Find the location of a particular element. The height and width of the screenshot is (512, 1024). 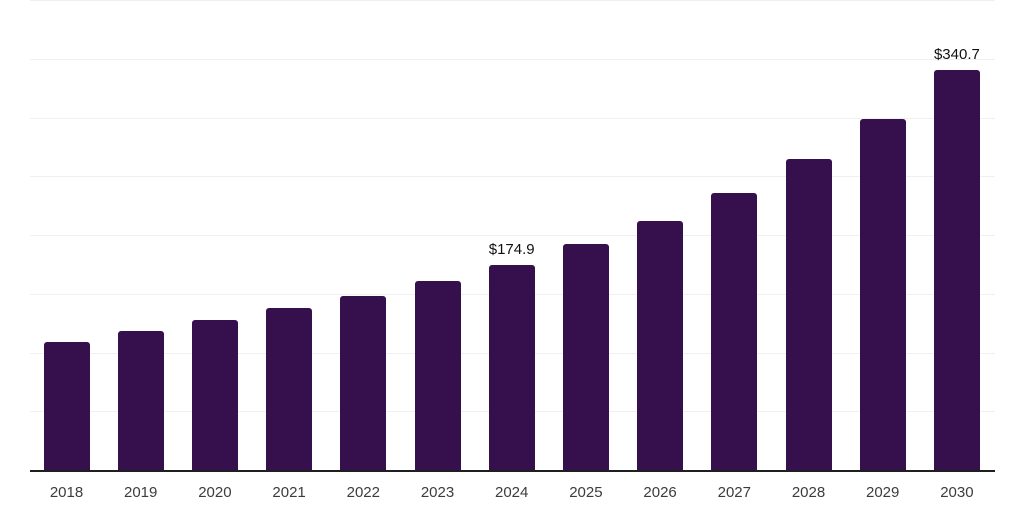

x-tick-2026: 2026 is located at coordinates (660, 492).